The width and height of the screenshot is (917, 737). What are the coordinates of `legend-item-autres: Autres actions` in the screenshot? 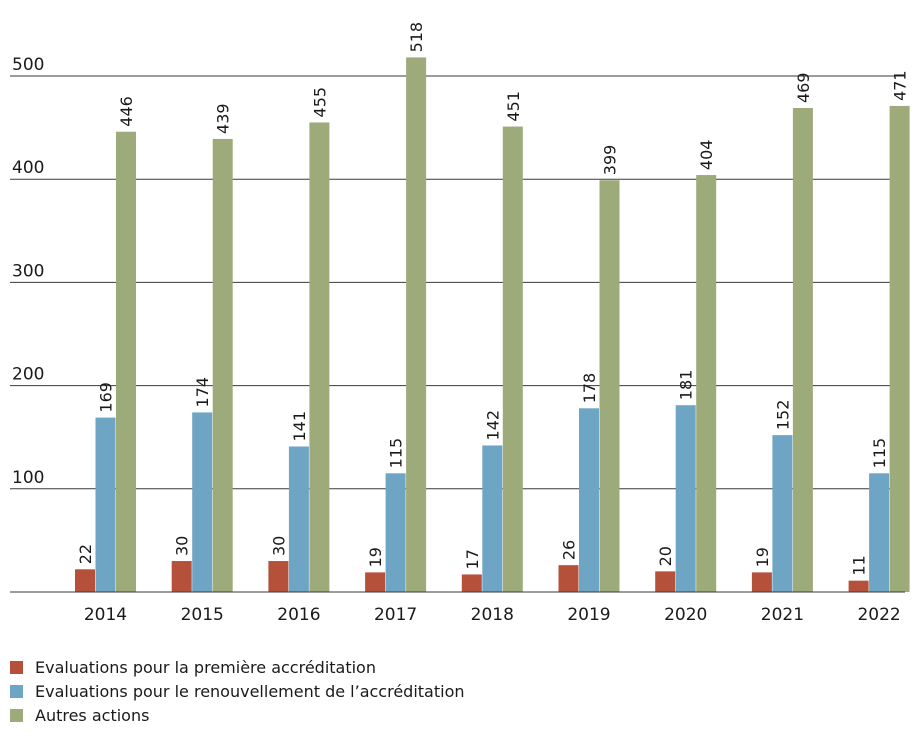 It's located at (237, 715).